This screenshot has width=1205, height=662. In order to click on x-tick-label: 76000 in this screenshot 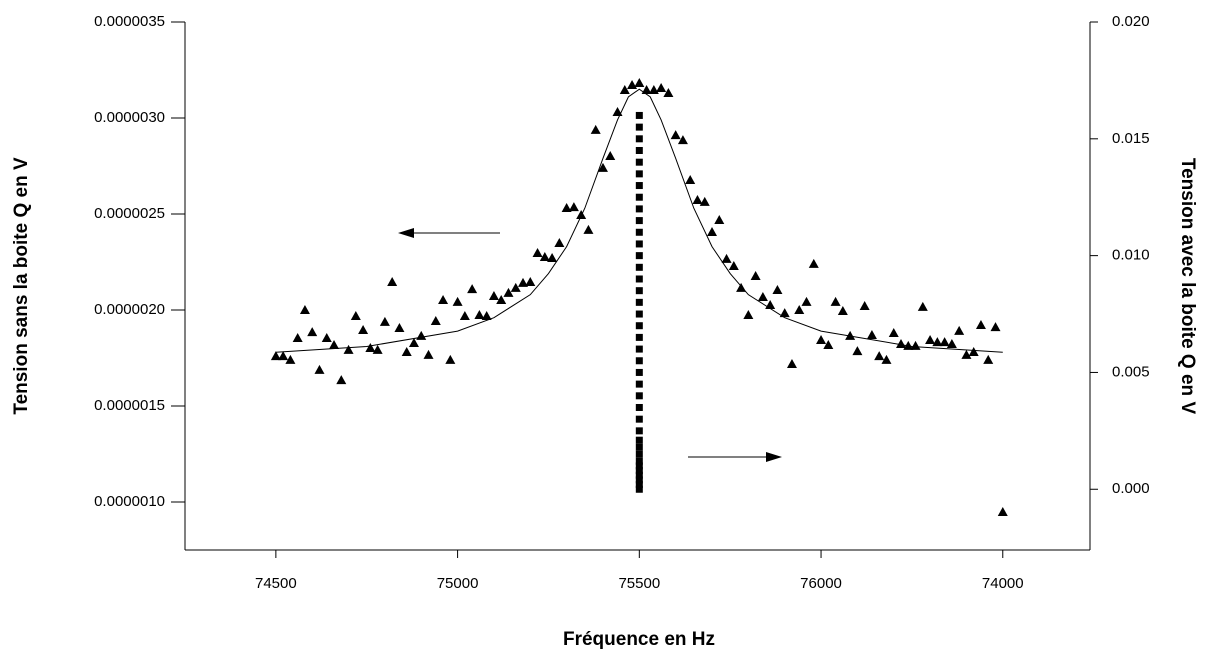, I will do `click(821, 583)`.